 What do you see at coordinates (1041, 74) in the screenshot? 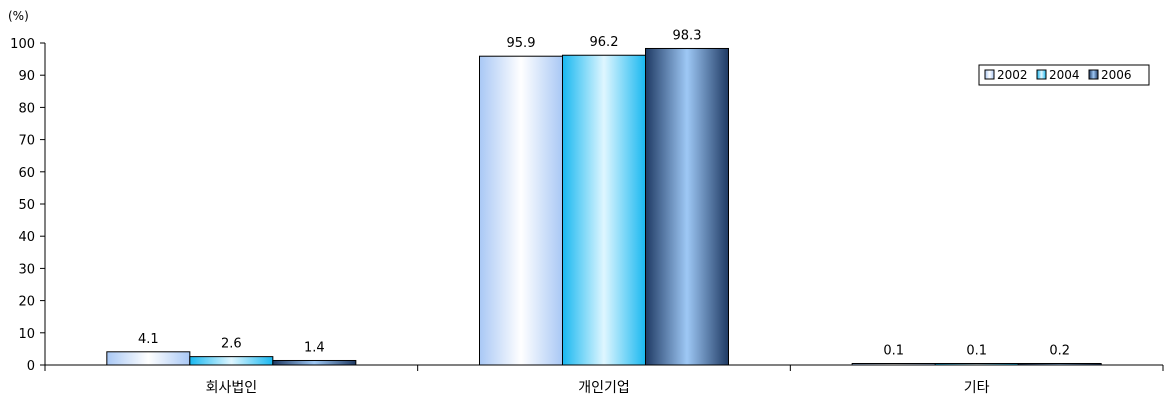
I see `legend-swatch-2004` at bounding box center [1041, 74].